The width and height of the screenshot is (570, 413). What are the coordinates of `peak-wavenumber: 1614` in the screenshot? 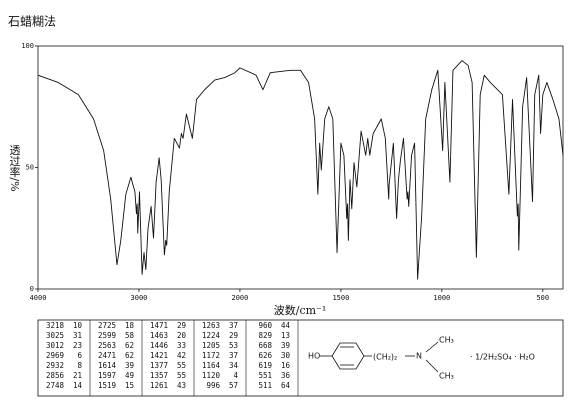 It's located at (107, 365).